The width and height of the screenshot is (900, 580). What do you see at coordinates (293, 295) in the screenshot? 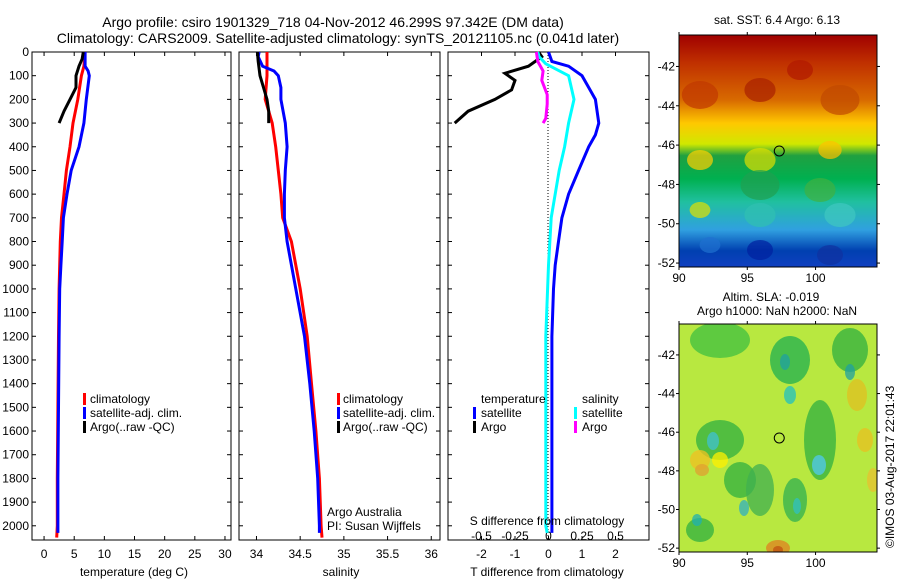
I see `series-line-climatology` at bounding box center [293, 295].